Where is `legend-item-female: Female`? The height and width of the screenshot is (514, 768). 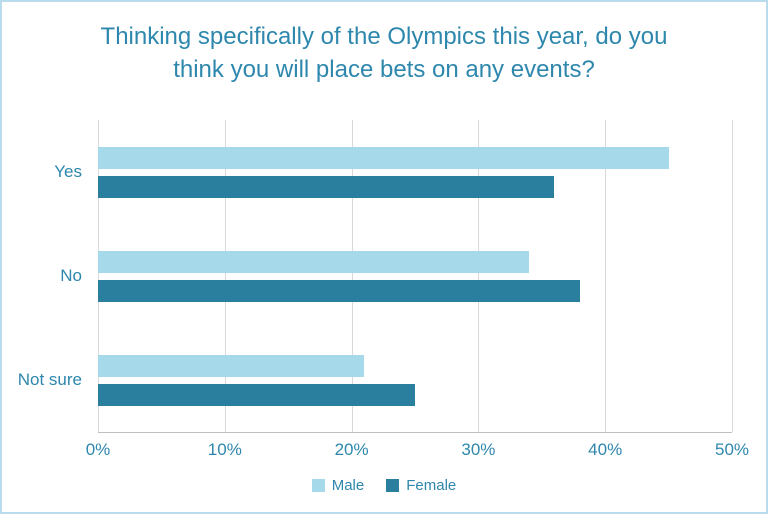
legend-item-female: Female is located at coordinates (421, 485).